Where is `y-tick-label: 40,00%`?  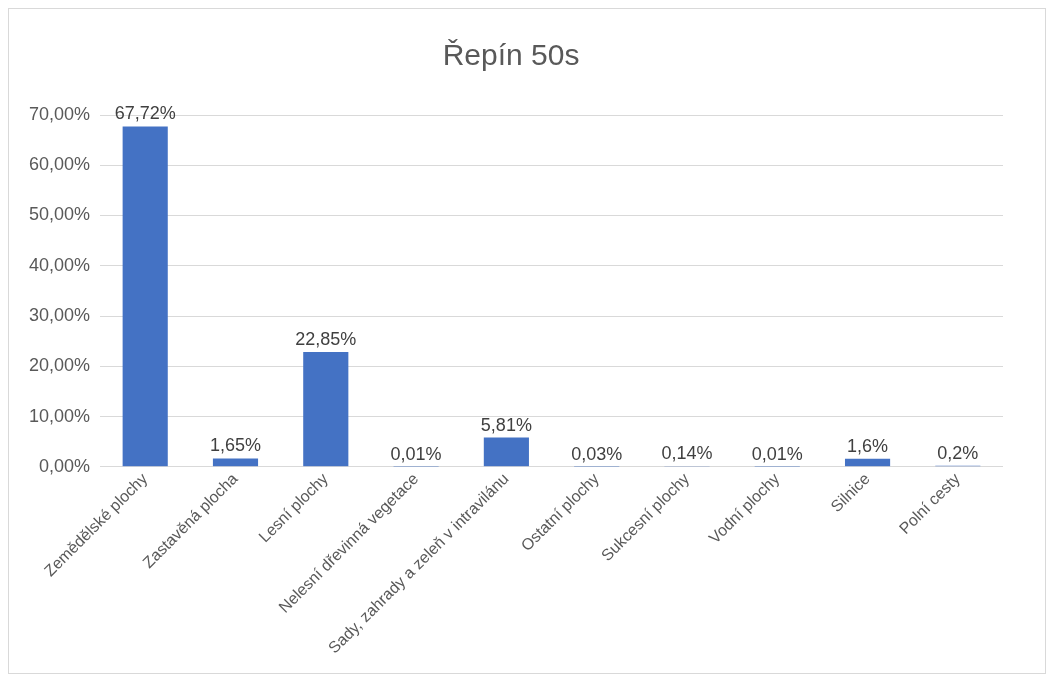 y-tick-label: 40,00% is located at coordinates (59, 264).